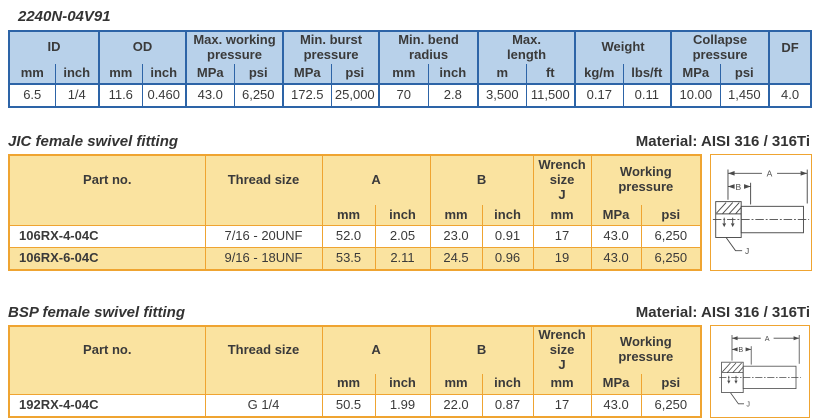 This screenshot has width=817, height=418. I want to click on col-group-a: A, so click(376, 349).